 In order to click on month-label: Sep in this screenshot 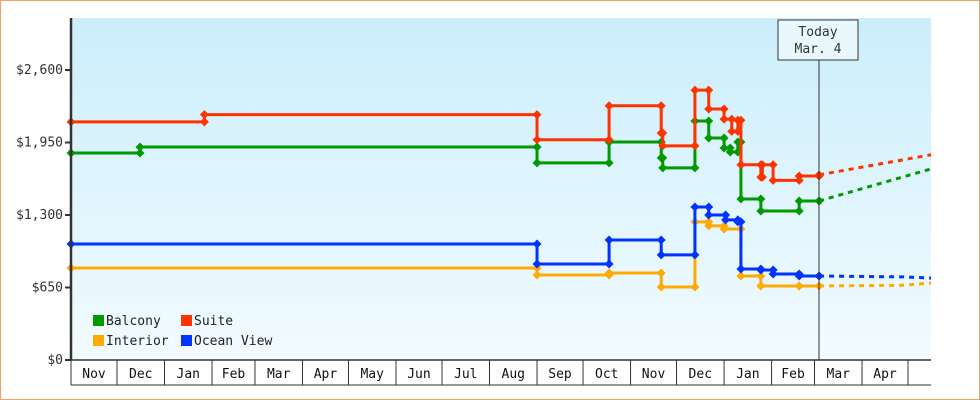, I will do `click(560, 374)`.